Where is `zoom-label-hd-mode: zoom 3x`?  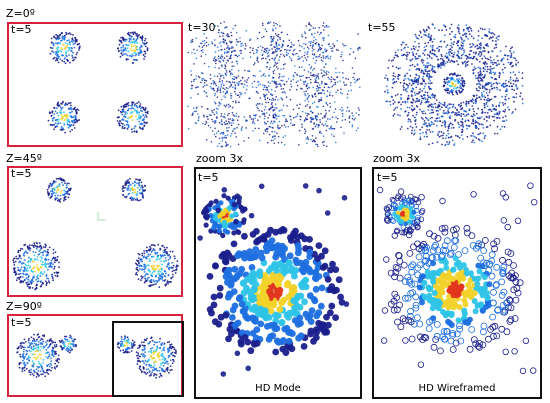 zoom-label-hd-mode: zoom 3x is located at coordinates (219, 158).